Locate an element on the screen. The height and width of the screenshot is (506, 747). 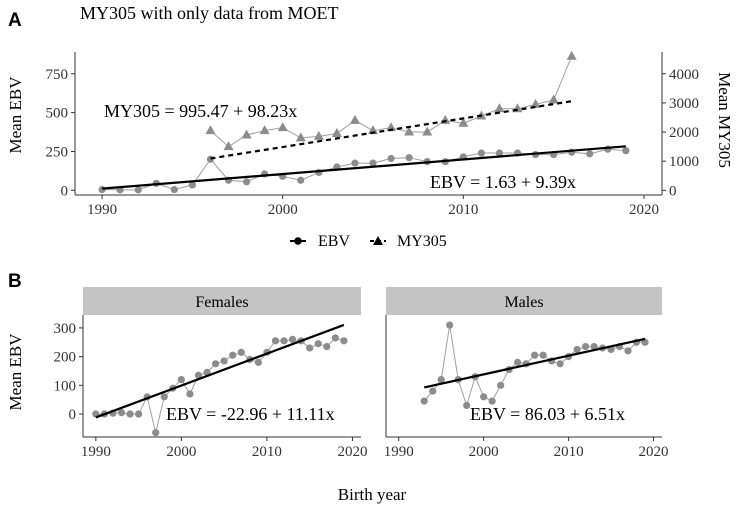
legend-ebv-label: EBV is located at coordinates (334, 241).